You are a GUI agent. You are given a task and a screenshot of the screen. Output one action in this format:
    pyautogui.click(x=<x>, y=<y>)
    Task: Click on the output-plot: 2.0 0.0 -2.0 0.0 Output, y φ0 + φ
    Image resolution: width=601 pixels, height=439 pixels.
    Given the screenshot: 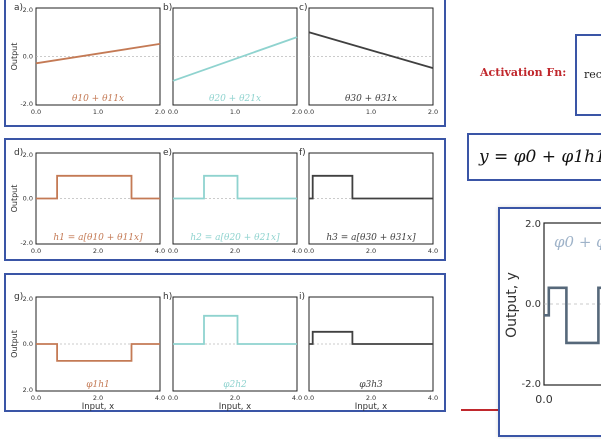 What is the action you would take?
    pyautogui.click(x=552, y=312)
    